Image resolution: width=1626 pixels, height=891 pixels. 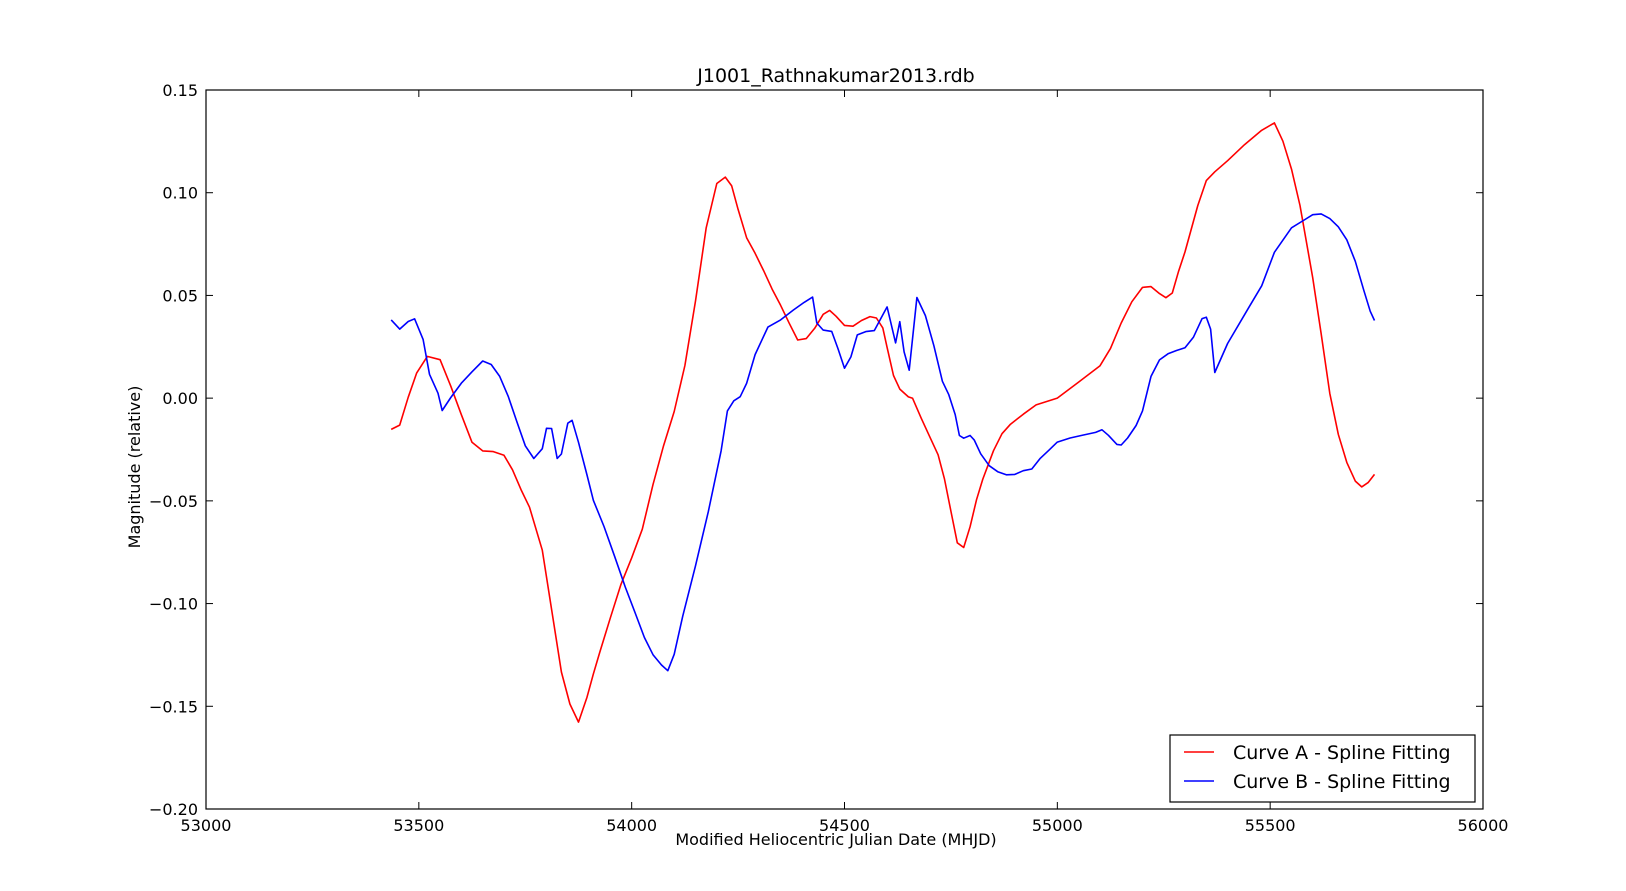 I want to click on legend-box, so click(x=1322, y=768).